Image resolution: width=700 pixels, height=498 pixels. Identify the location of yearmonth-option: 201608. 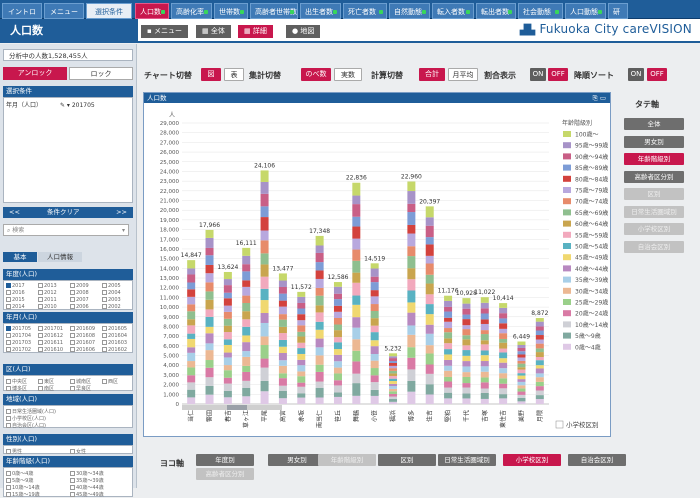
(82, 336).